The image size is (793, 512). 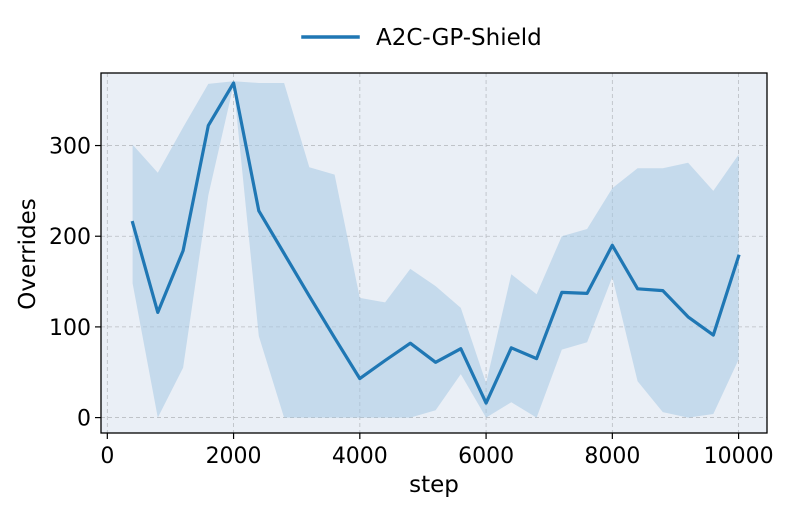 I want to click on x-axis: 0 2000 4000 6000 8000 10000, so click(x=437, y=451).